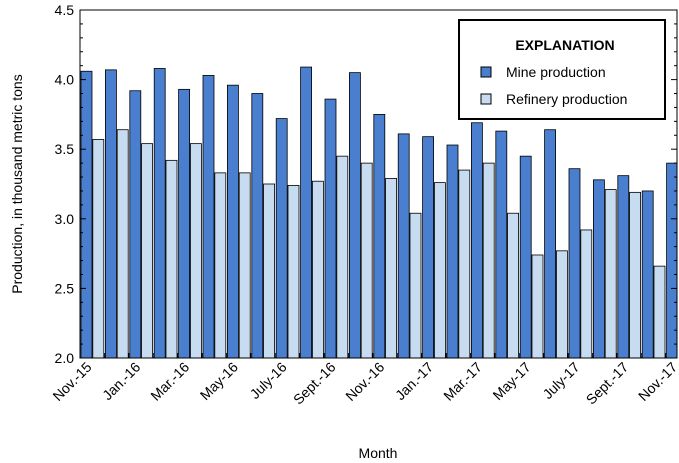 This screenshot has height=463, width=679. What do you see at coordinates (65, 219) in the screenshot?
I see `y-tick-label: 3.0` at bounding box center [65, 219].